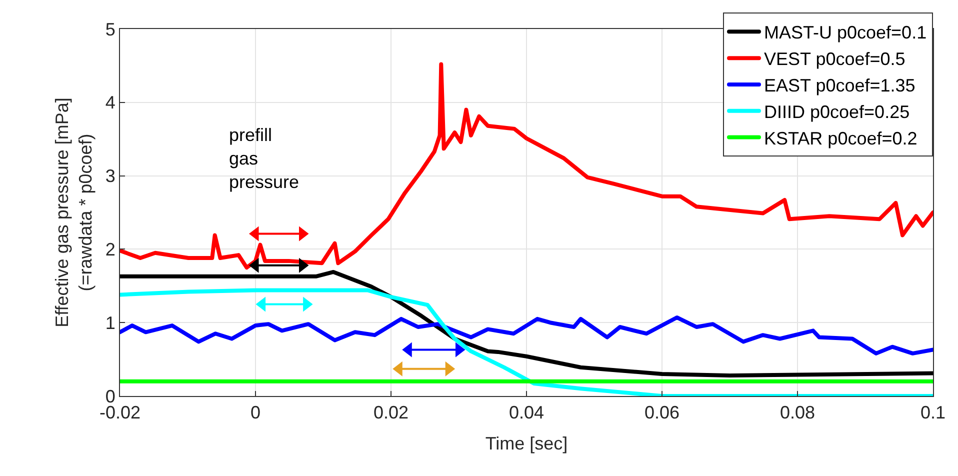 The height and width of the screenshot is (476, 958). What do you see at coordinates (74, 213) in the screenshot?
I see `y-axis-title: Effective gas pressure [mPa] (=rawdata * p0coef)` at bounding box center [74, 213].